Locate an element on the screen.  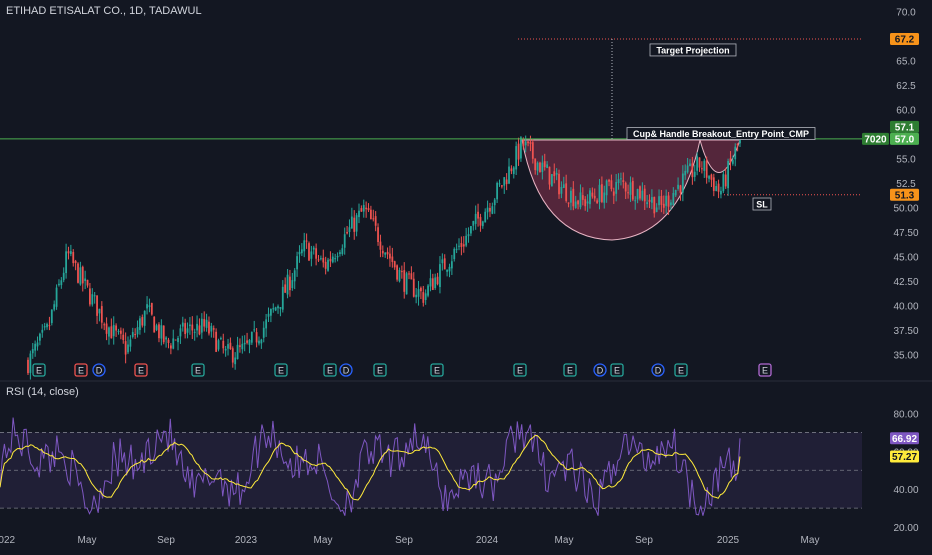
price-axis-tick: 47.50 is located at coordinates (905, 233).